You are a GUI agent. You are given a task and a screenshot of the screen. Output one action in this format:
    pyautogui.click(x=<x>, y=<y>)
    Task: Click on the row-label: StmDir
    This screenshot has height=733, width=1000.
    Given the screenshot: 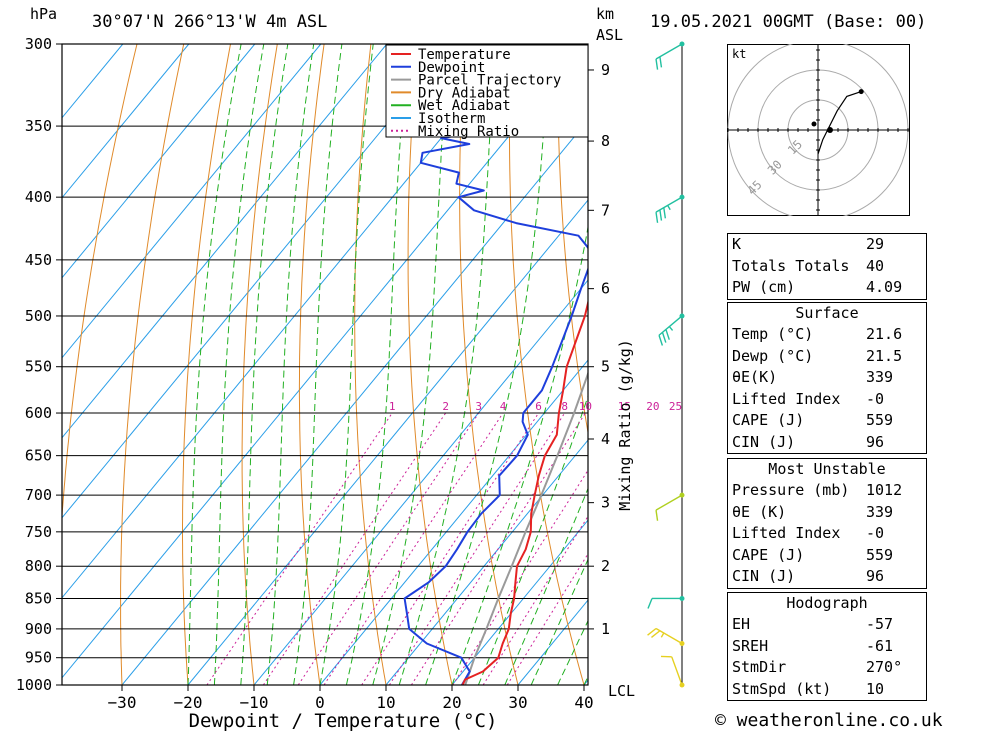 What is the action you would take?
    pyautogui.click(x=759, y=667)
    